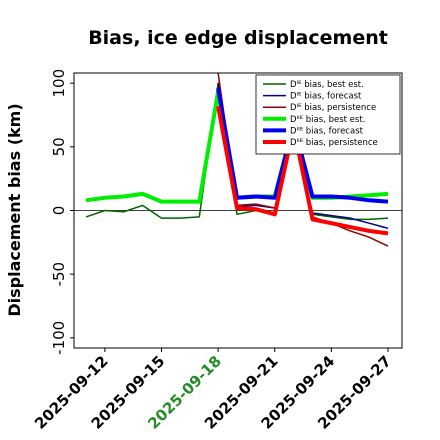 The width and height of the screenshot is (440, 440). What do you see at coordinates (59, 211) in the screenshot?
I see `y-tick-label: 0` at bounding box center [59, 211].